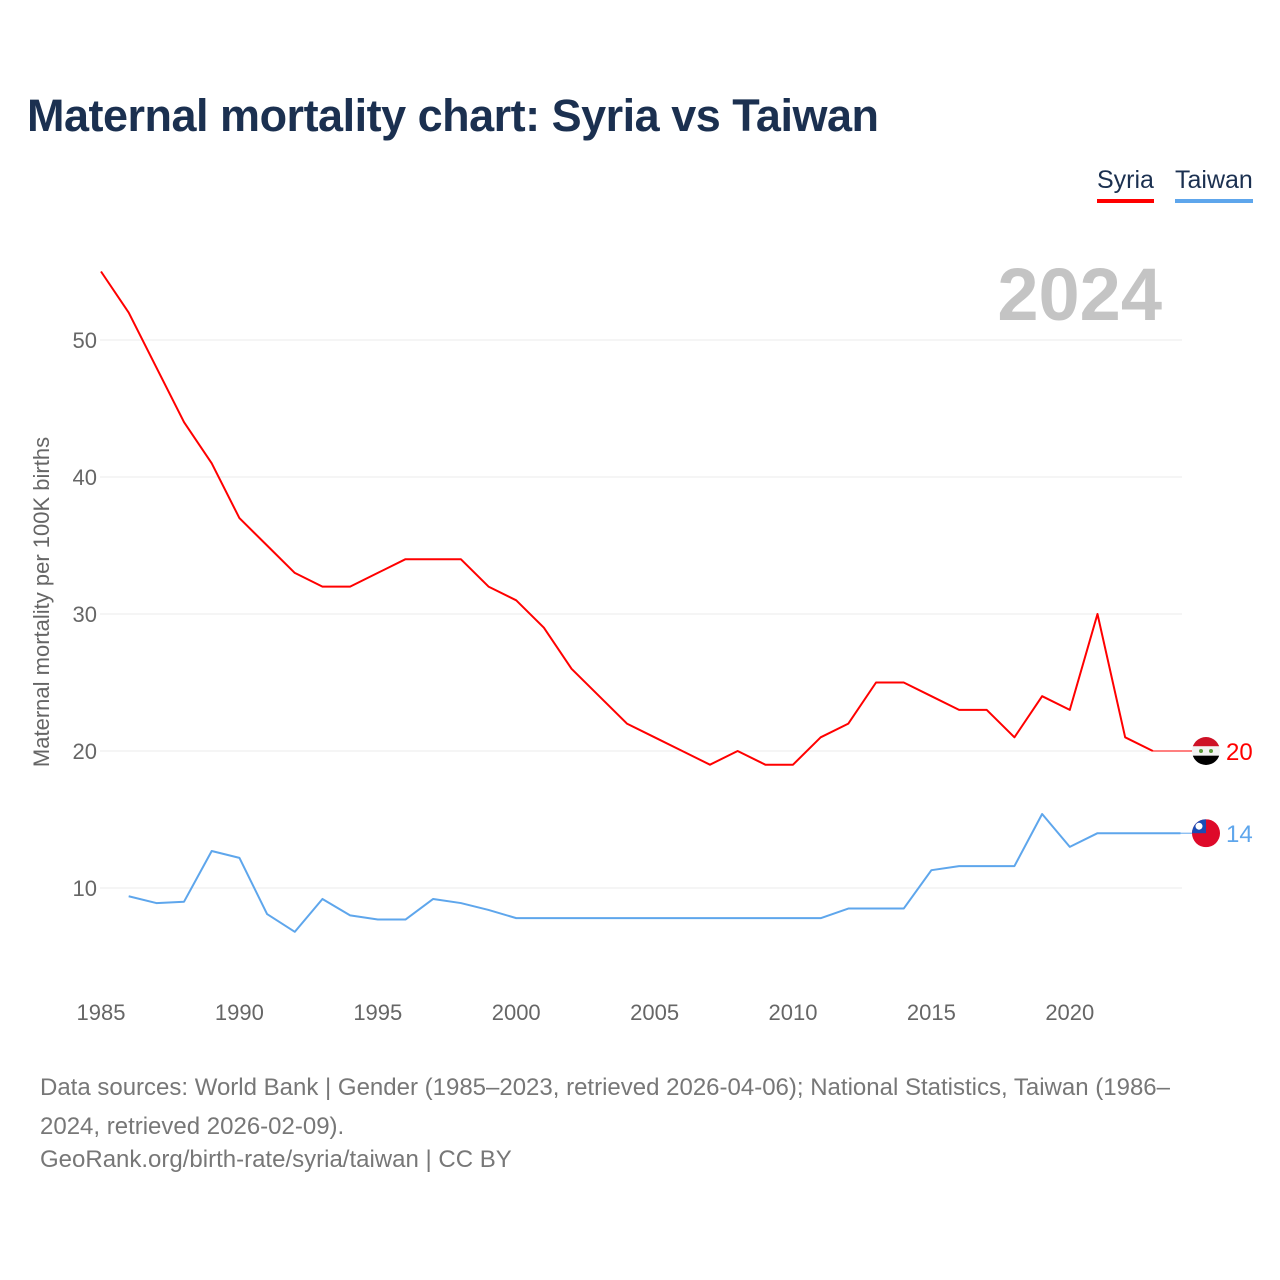  What do you see at coordinates (654, 1012) in the screenshot?
I see `x-tick-label: 2005` at bounding box center [654, 1012].